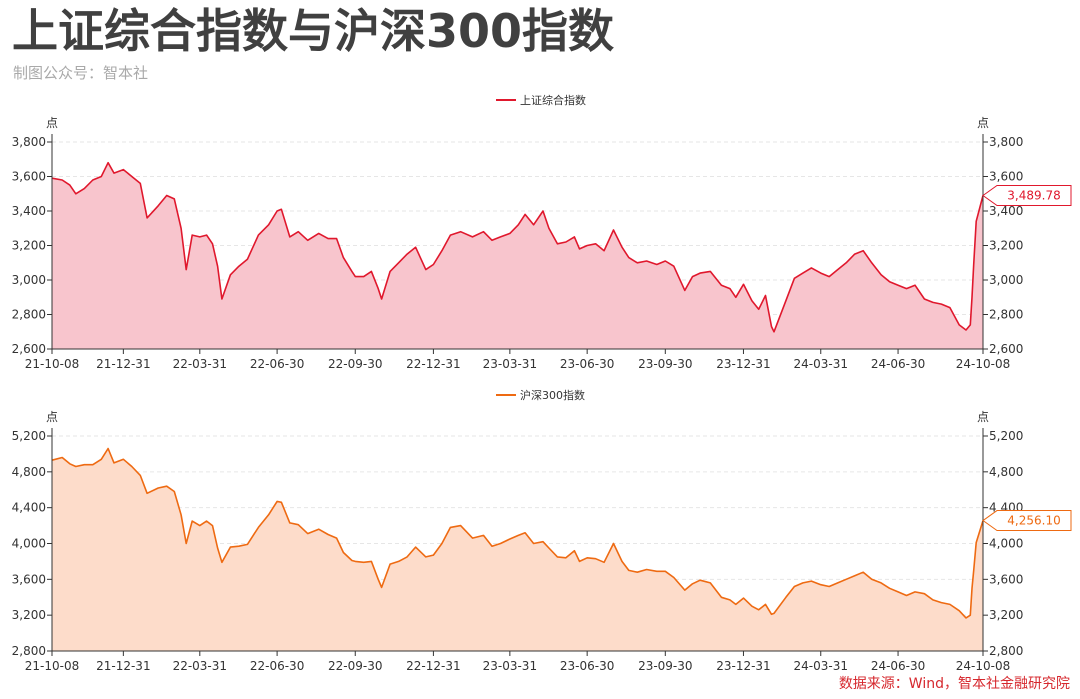 The image size is (1080, 699). What do you see at coordinates (313, 31) in the screenshot?
I see `page-title: 上证综合指数与沪深300指数` at bounding box center [313, 31].